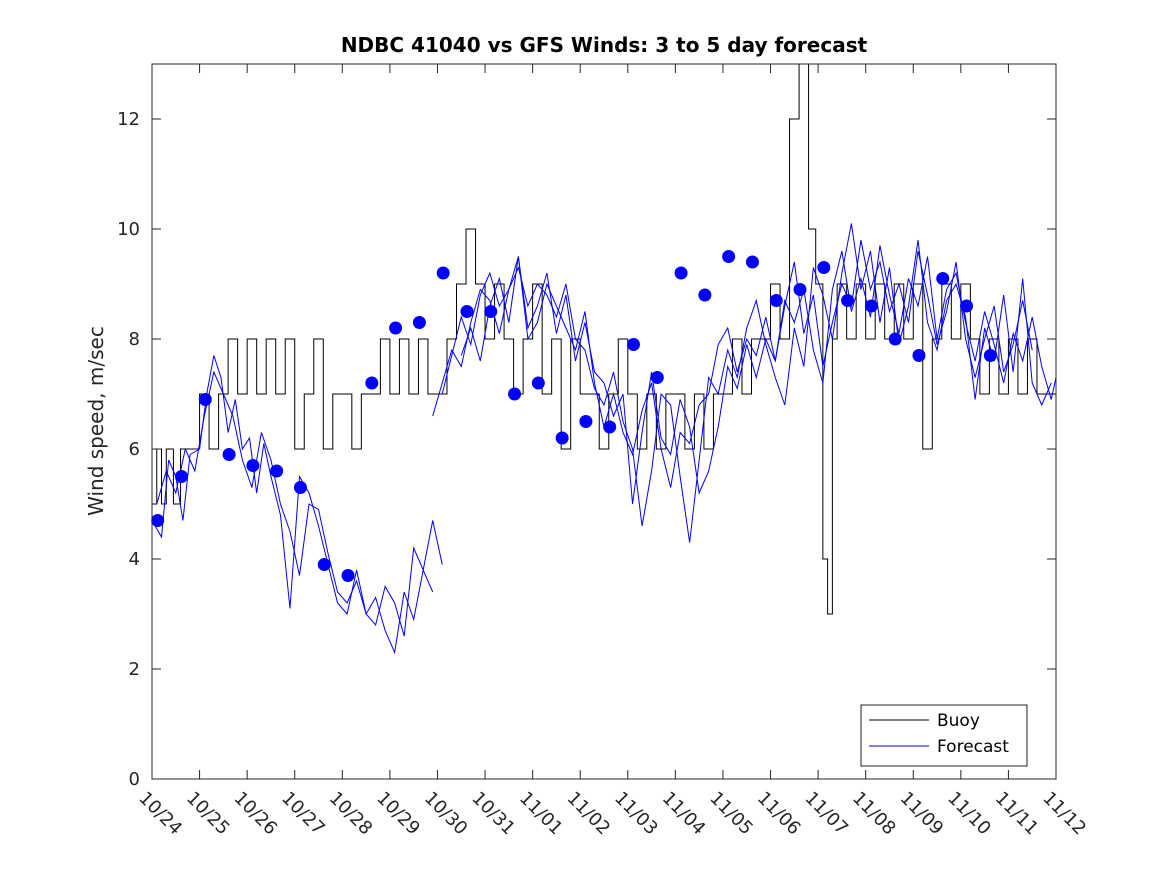  I want to click on y-tick-label-2: 2, so click(134, 669).